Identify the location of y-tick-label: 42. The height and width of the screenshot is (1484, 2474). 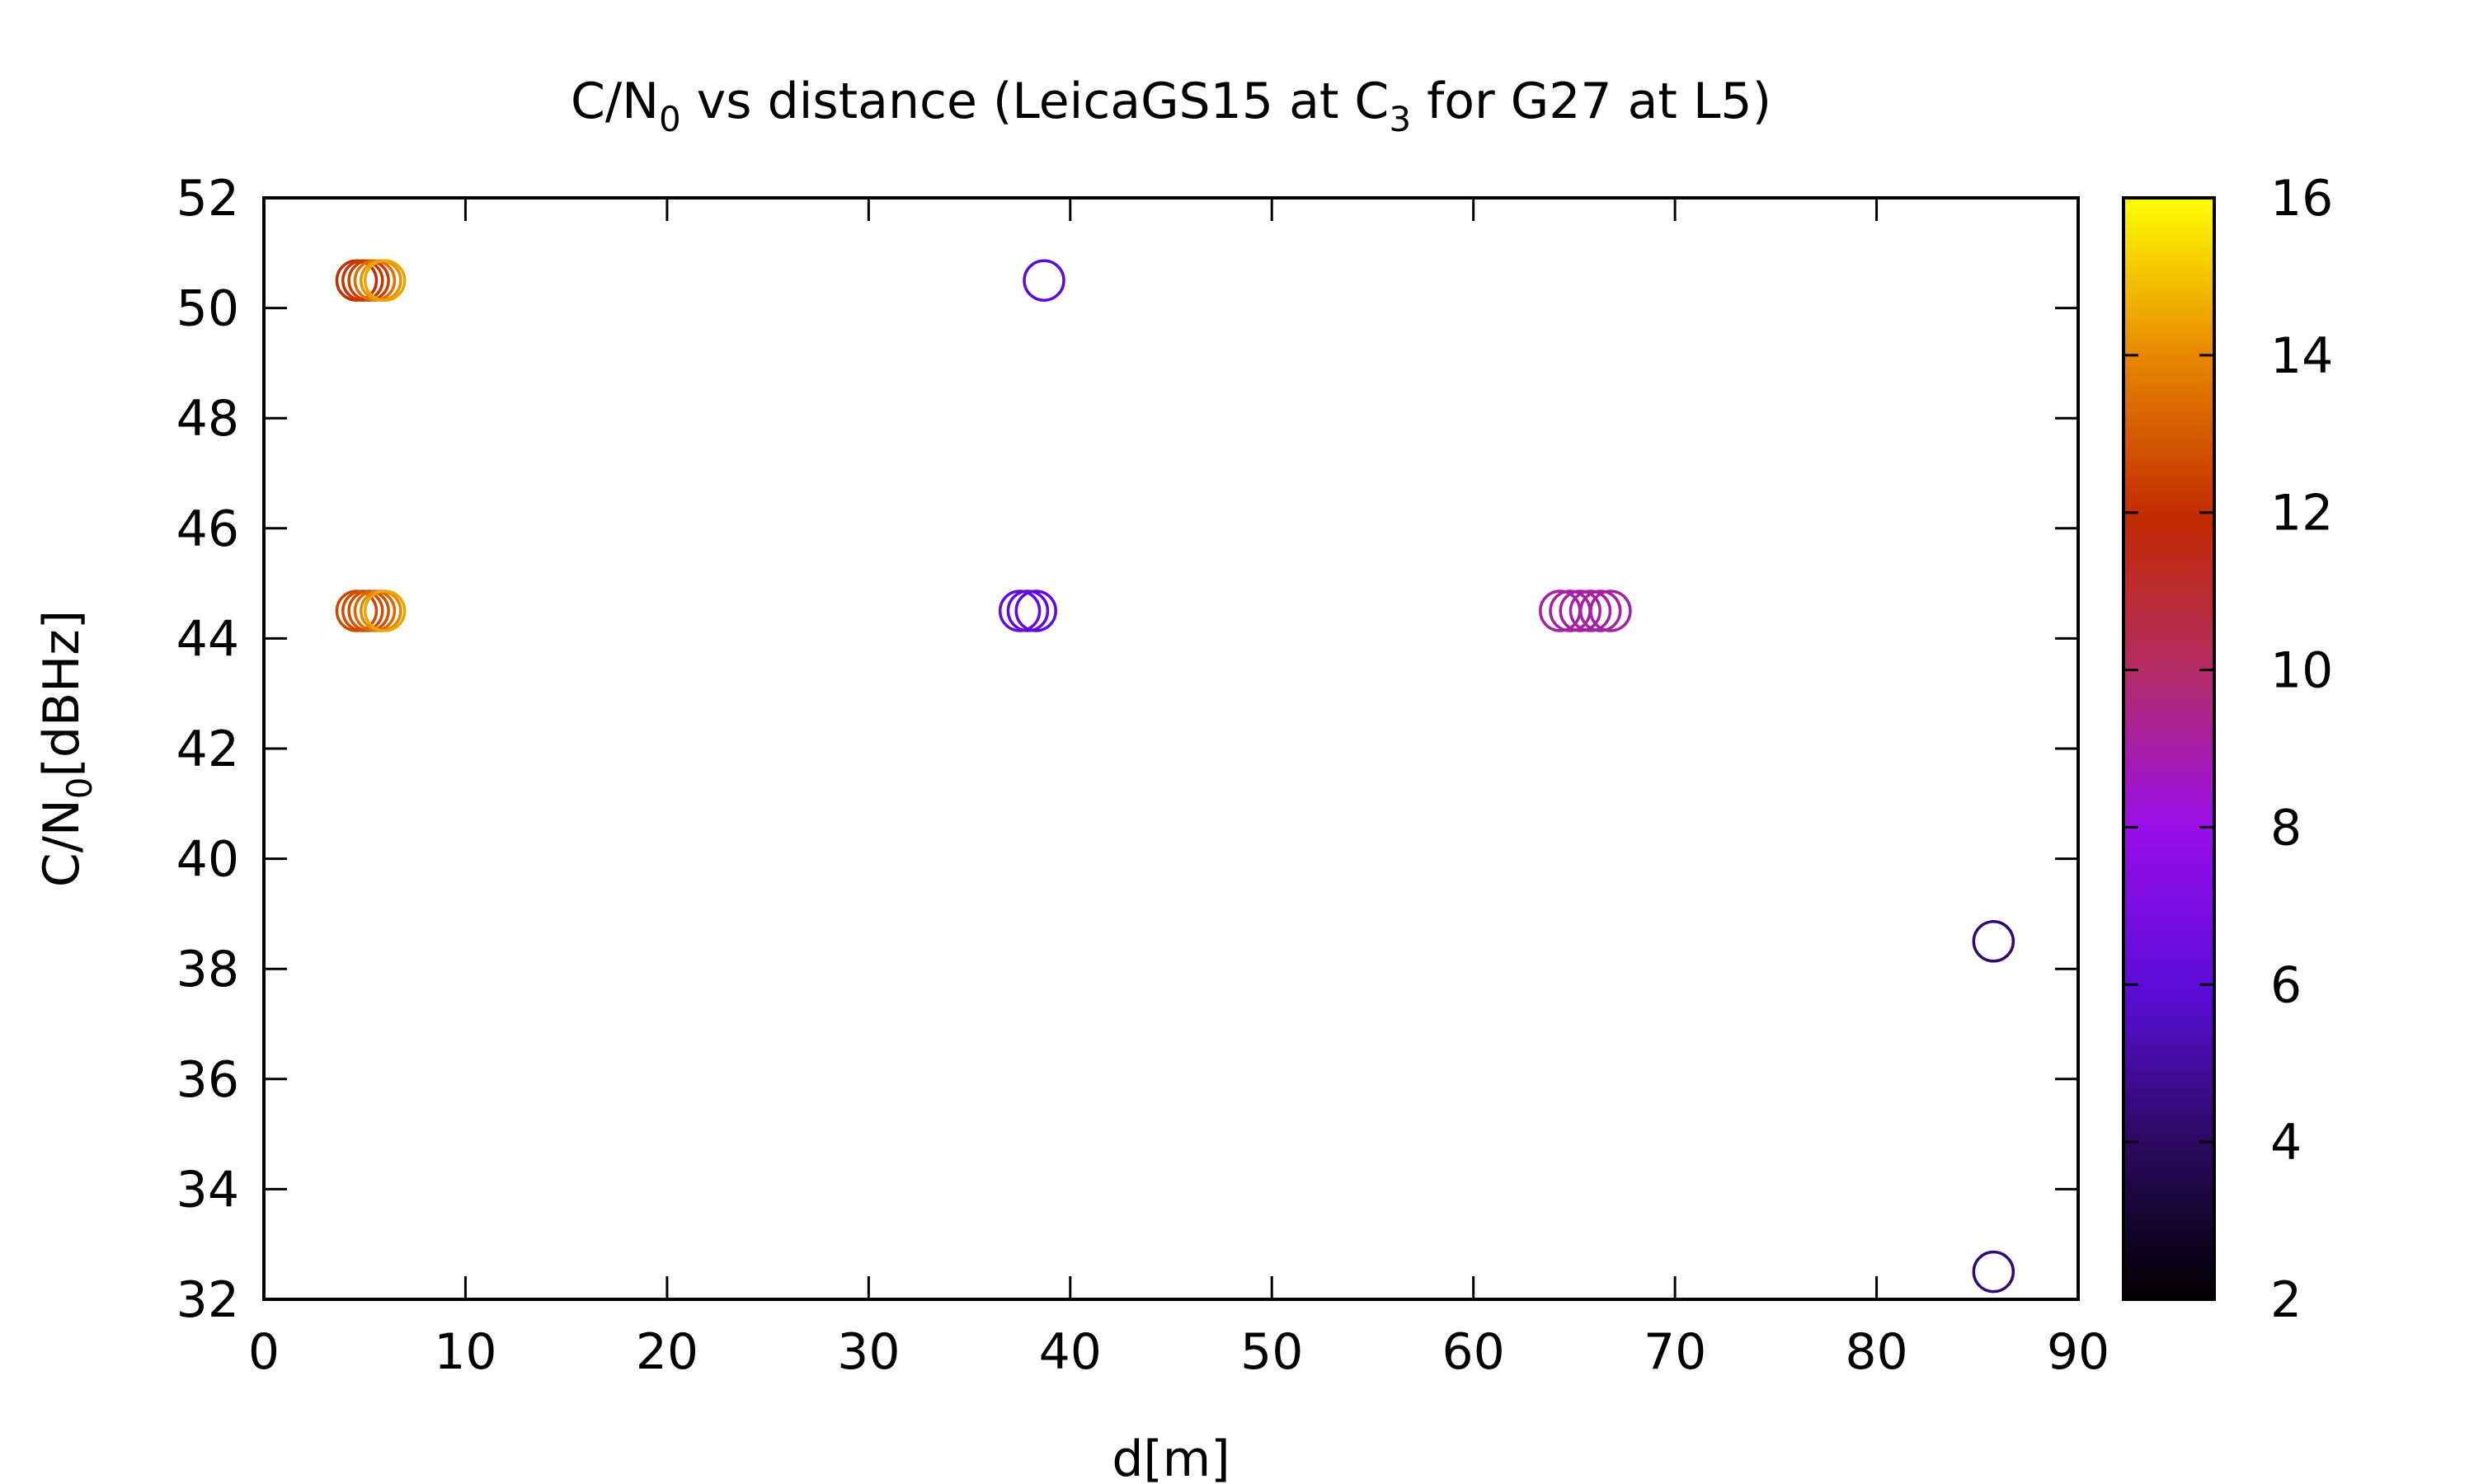
(207, 749).